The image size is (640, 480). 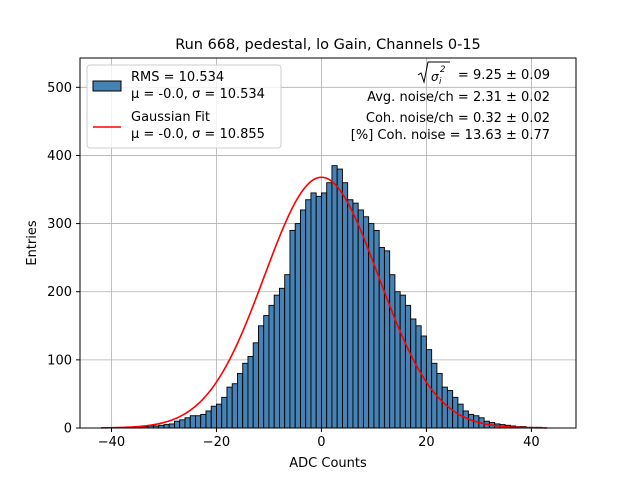 I want to click on legend-histogram-swatch, so click(x=107, y=86).